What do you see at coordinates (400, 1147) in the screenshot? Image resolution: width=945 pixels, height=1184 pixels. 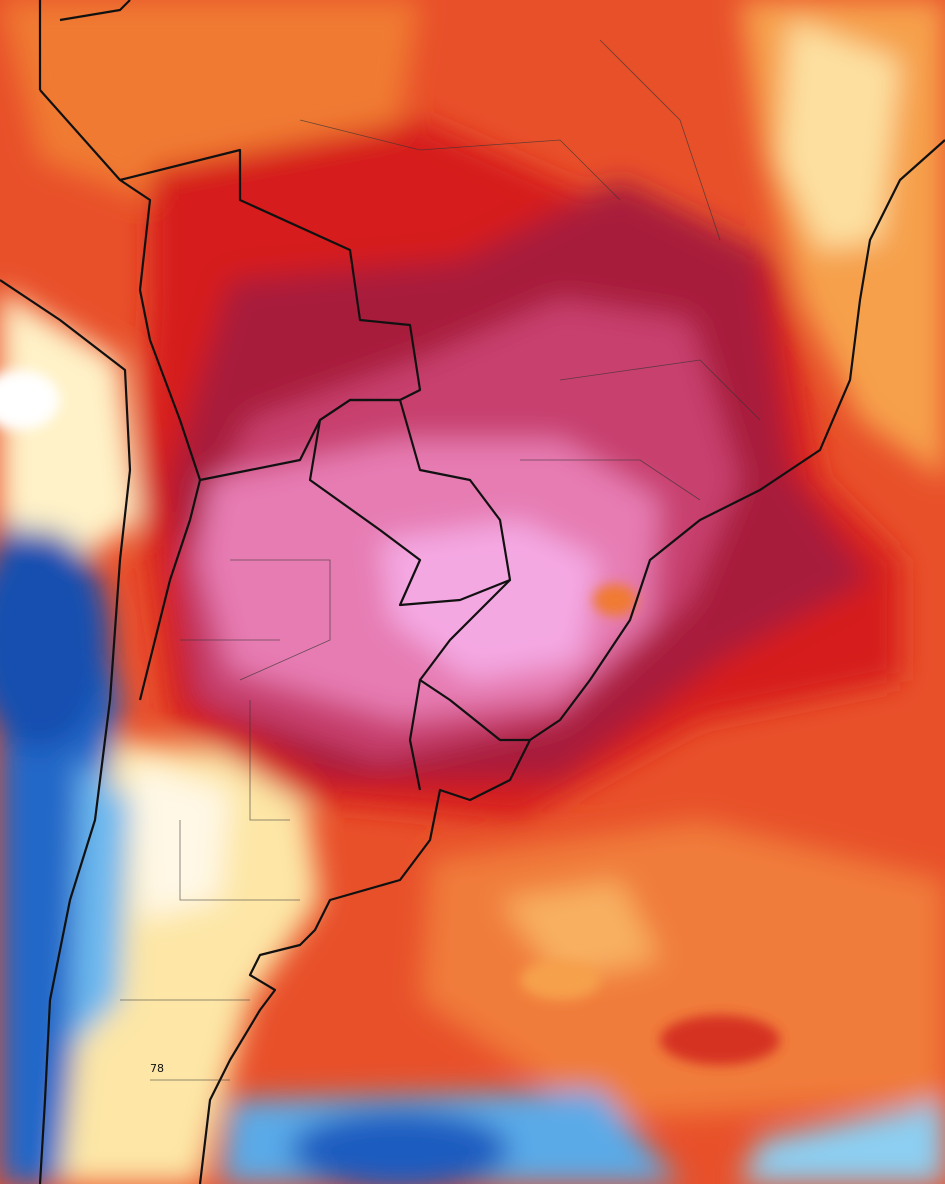 I see `blue-south` at bounding box center [400, 1147].